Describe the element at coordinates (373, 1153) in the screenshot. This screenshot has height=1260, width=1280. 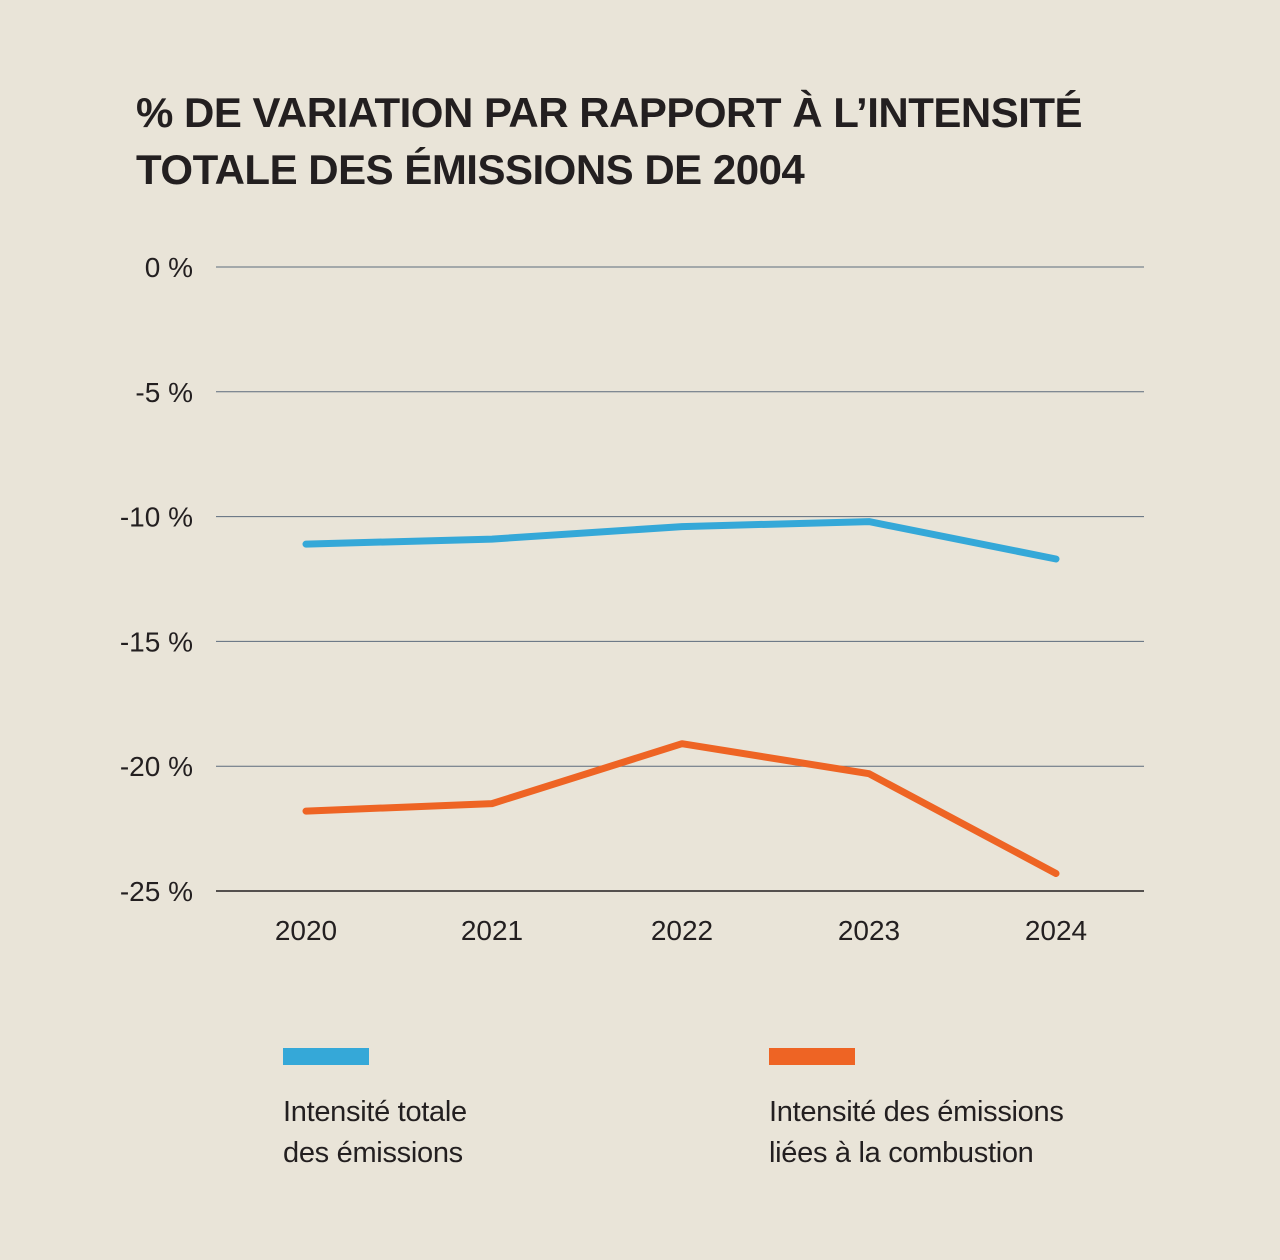
I see `legend-label-total-line-2: des émissions` at that location.